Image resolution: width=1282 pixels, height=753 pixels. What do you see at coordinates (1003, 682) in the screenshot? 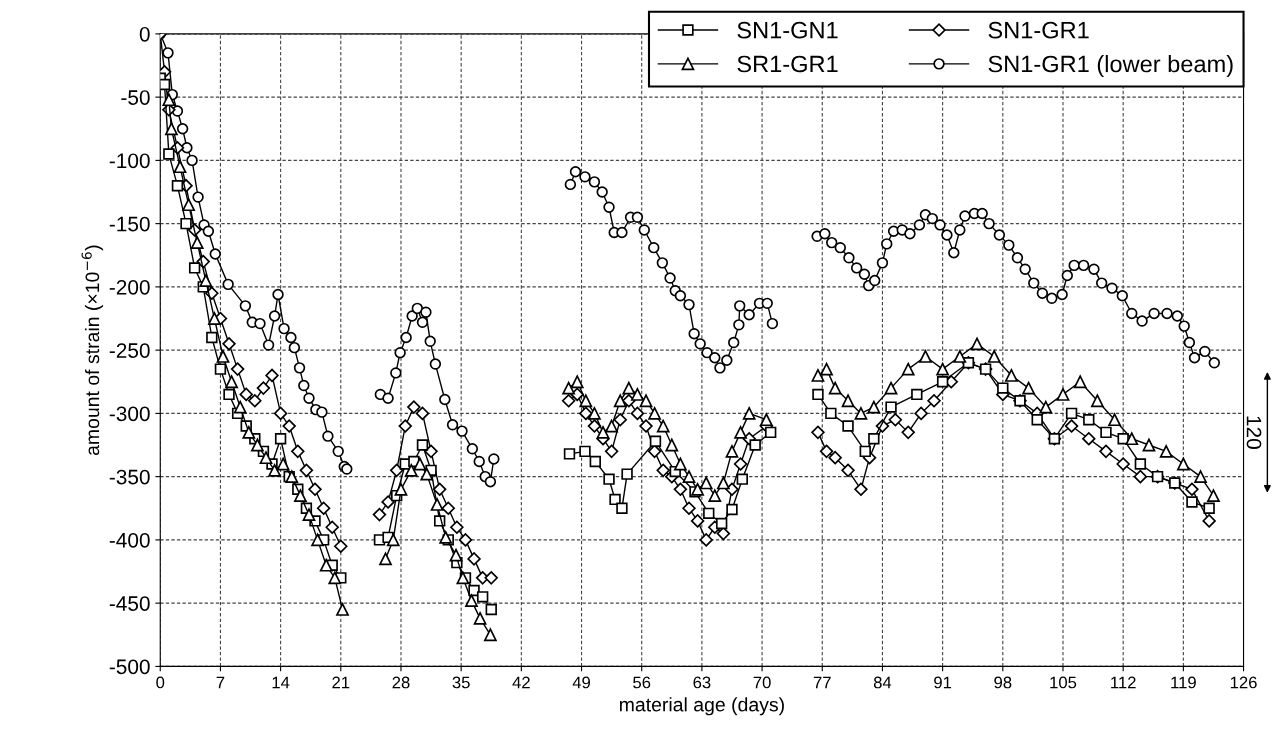
I see `x-tick-label: 98` at bounding box center [1003, 682].